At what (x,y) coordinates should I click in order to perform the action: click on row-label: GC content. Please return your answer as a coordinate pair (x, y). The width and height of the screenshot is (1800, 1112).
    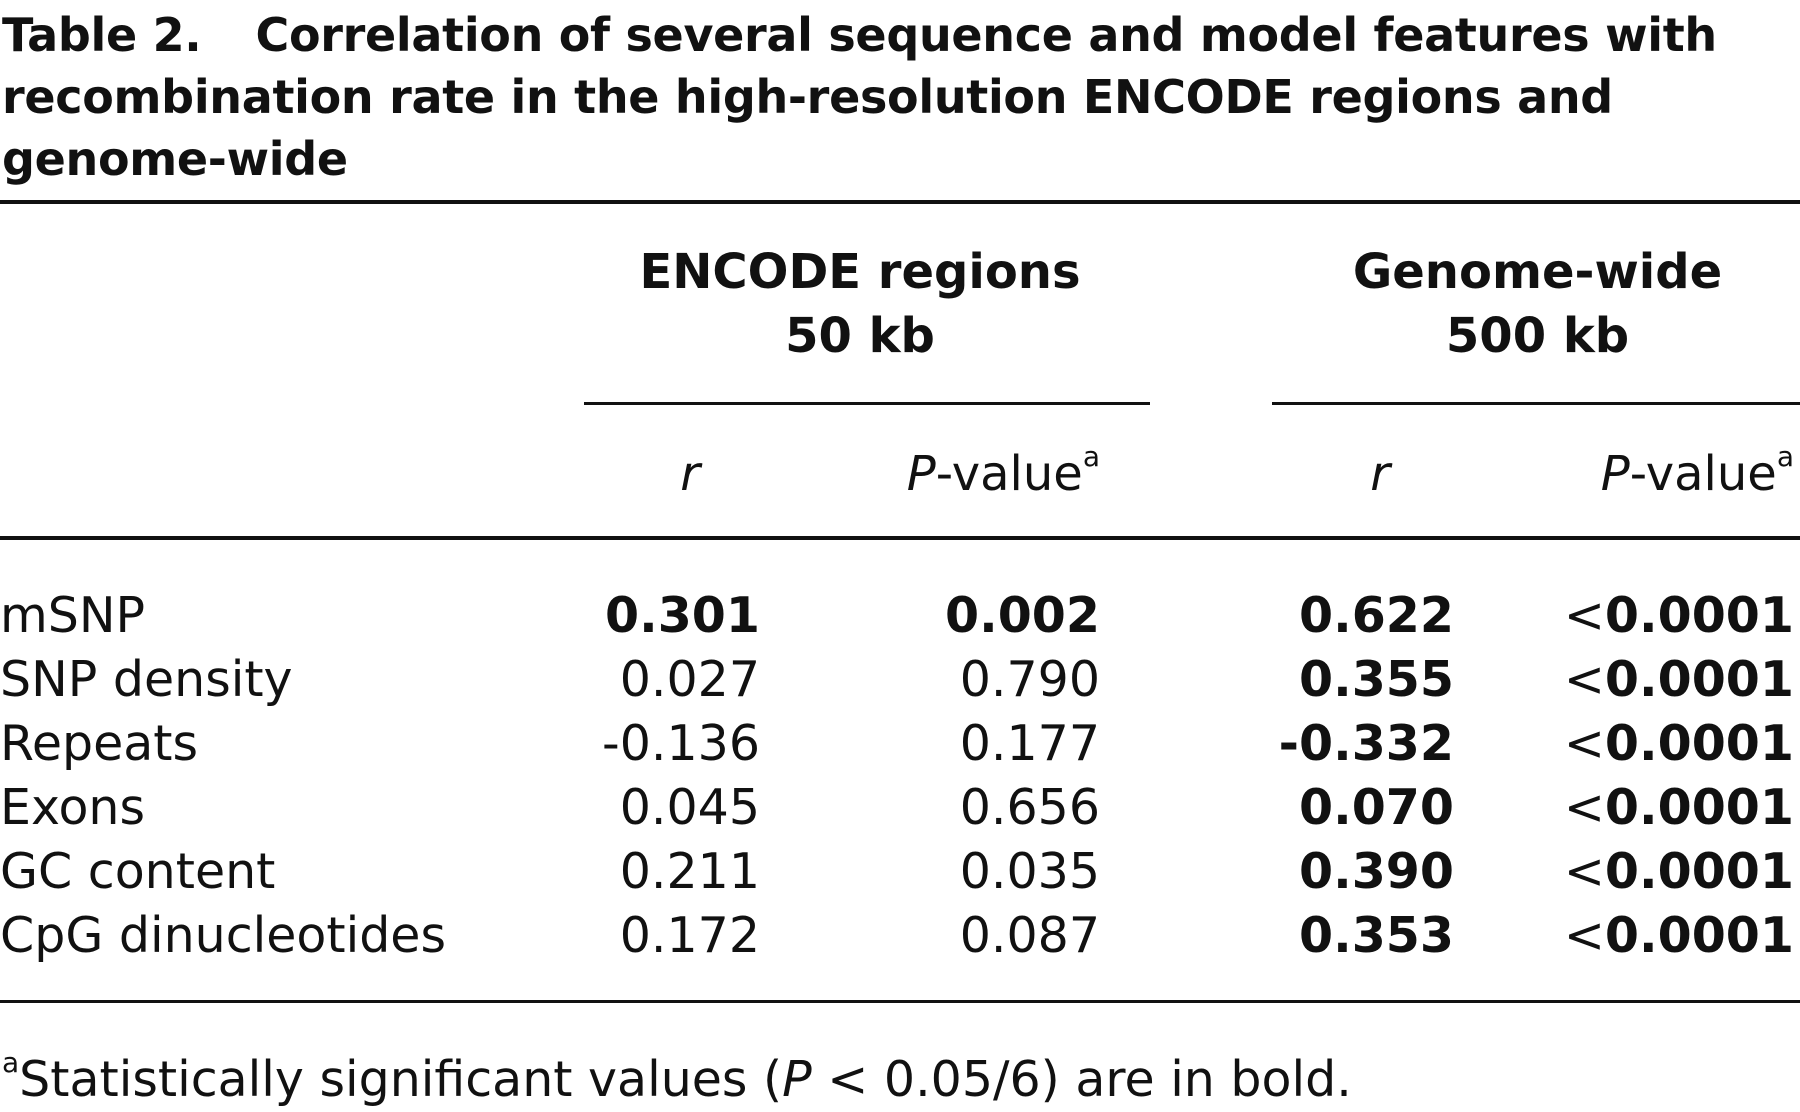
    Looking at the image, I should click on (138, 871).